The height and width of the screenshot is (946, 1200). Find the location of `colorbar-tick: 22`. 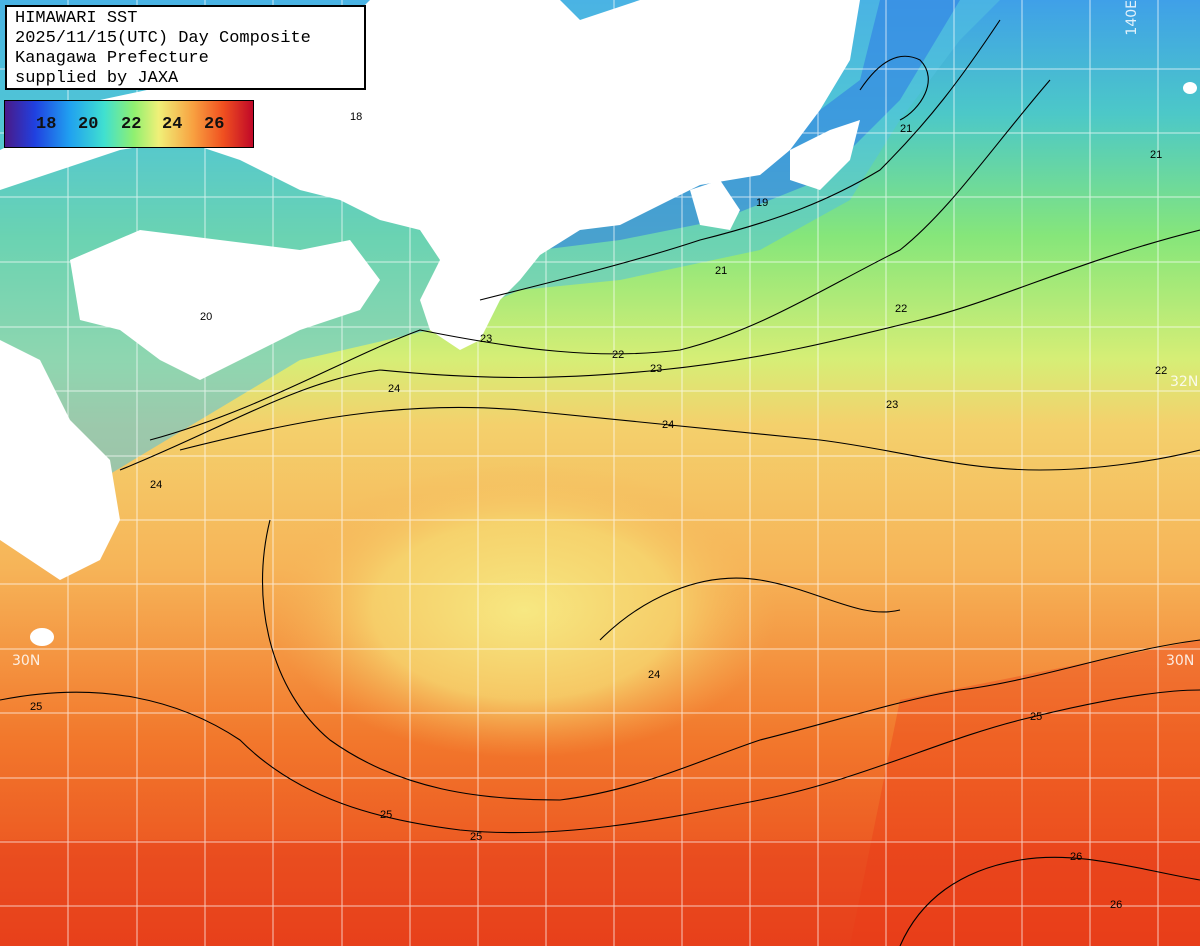

colorbar-tick: 22 is located at coordinates (131, 124).